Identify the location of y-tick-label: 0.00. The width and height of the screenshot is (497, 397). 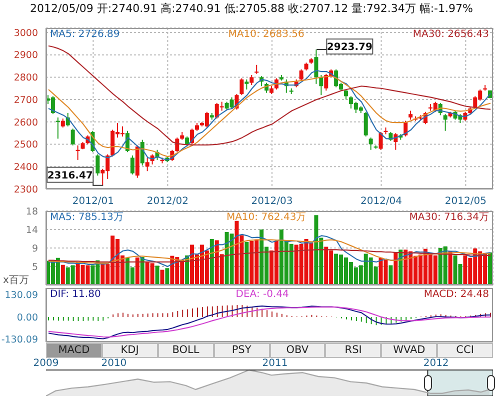
(27, 318).